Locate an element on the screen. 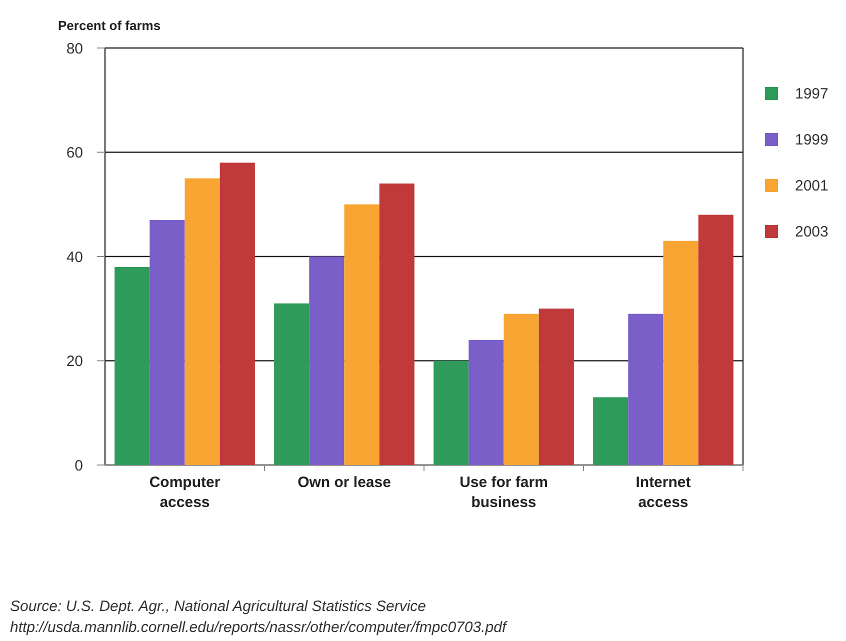 Image resolution: width=846 pixels, height=641 pixels. y-tick-label: 20 is located at coordinates (74, 361).